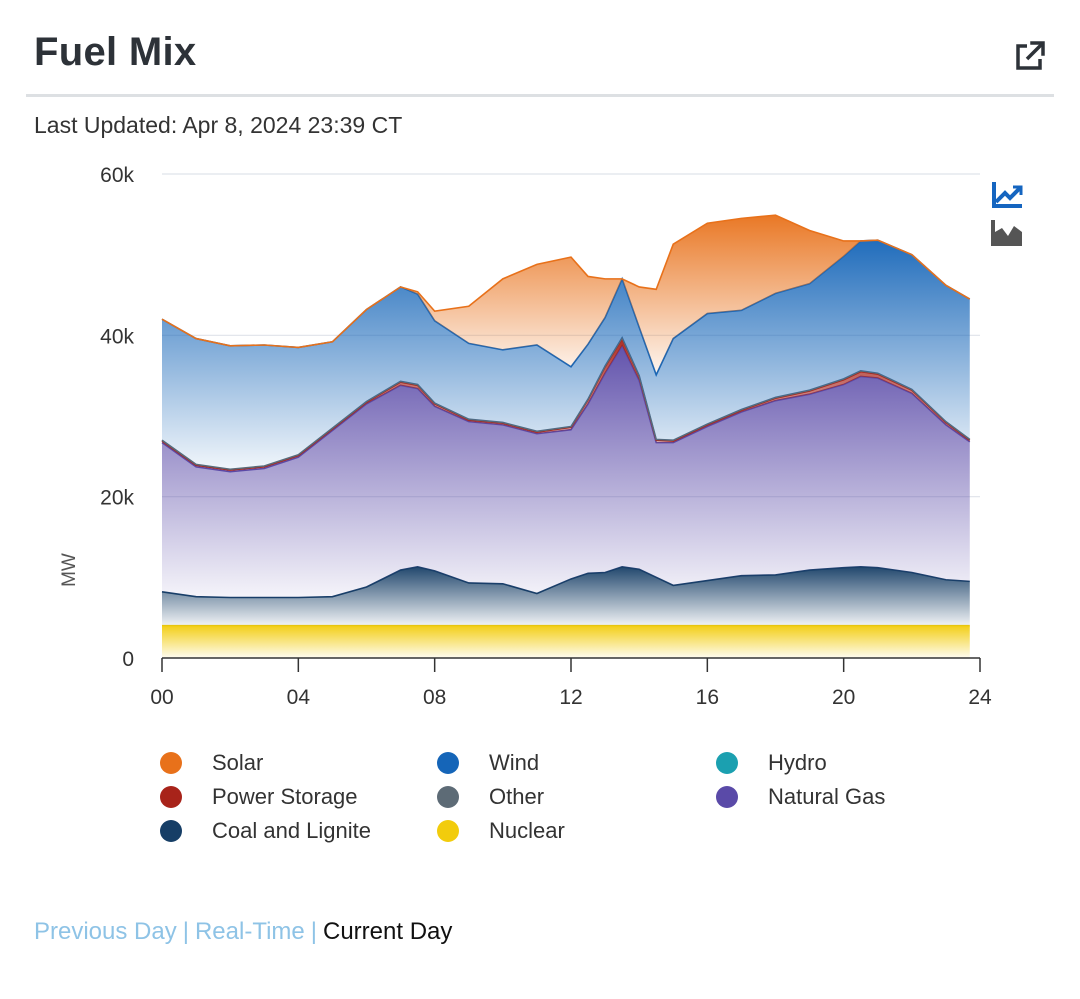 The height and width of the screenshot is (999, 1080). What do you see at coordinates (218, 125) in the screenshot?
I see `last-updated-text: Last Updated: Apr 8, 2024 23:39 CT` at bounding box center [218, 125].